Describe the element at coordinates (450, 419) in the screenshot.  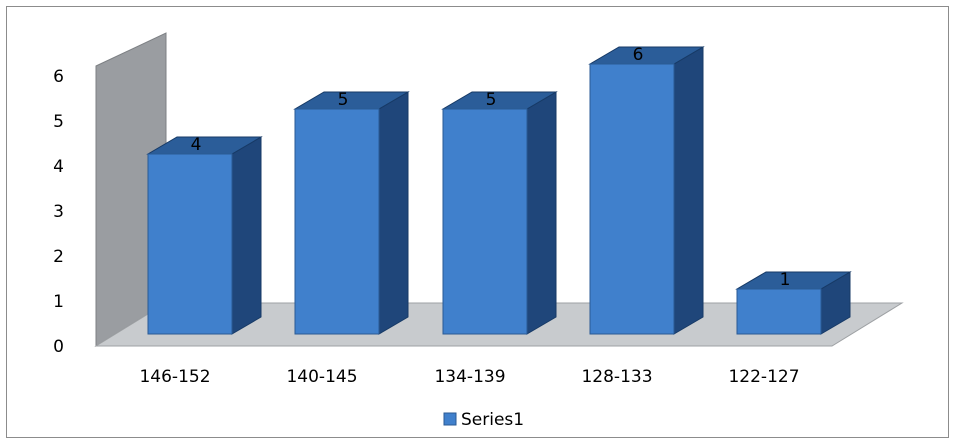
I see `legend-swatch` at that location.